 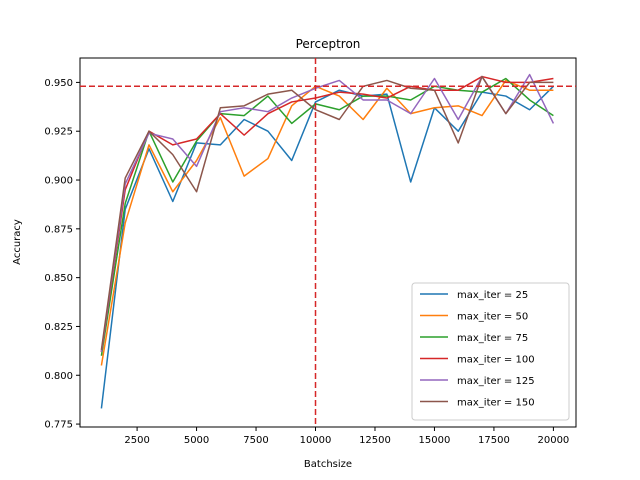 I want to click on legend-label: max_iter = 100, so click(x=496, y=360).